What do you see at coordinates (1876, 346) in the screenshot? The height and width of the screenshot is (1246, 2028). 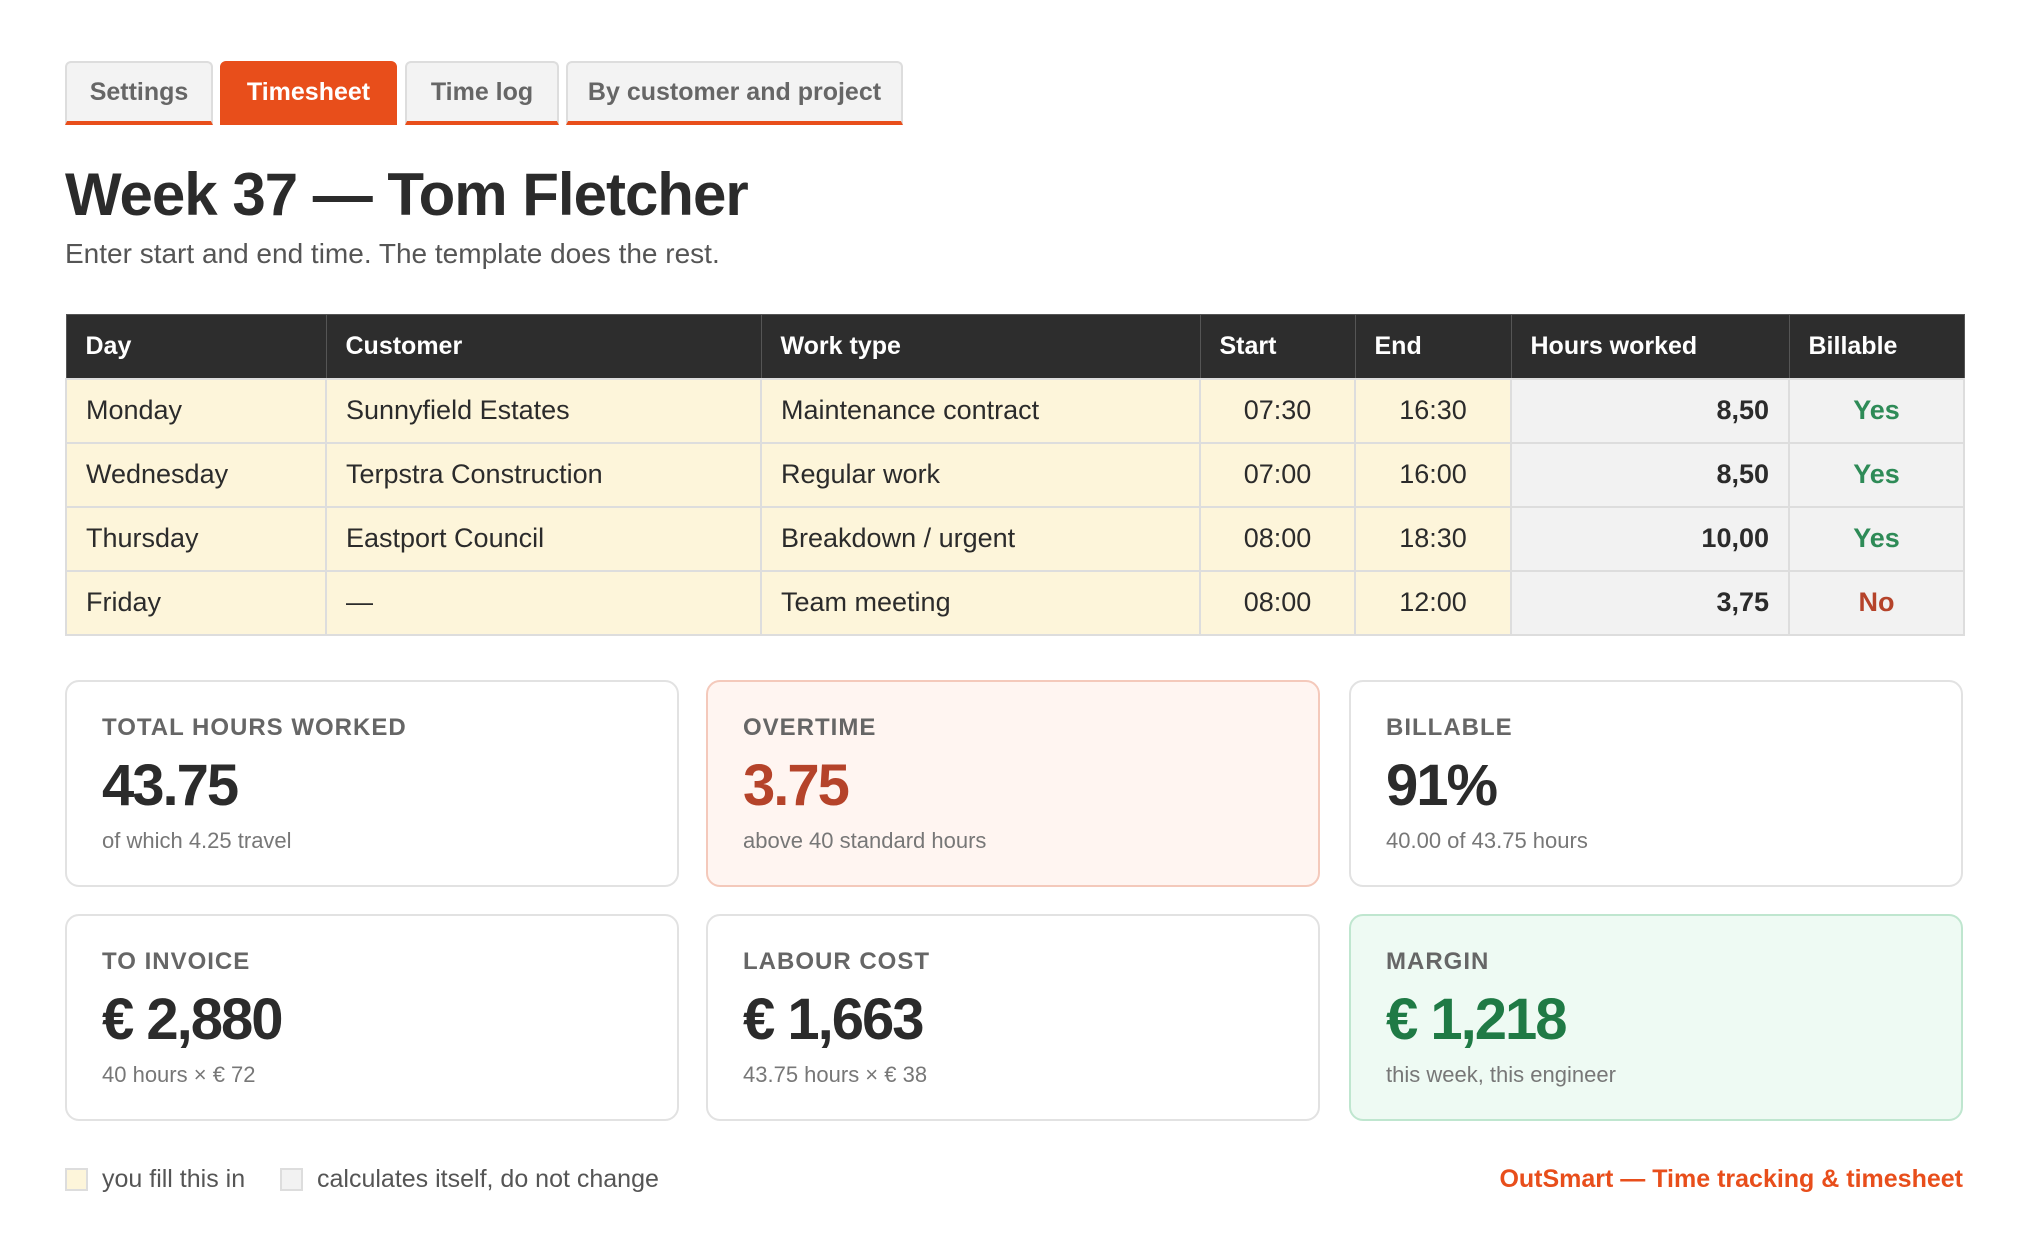 I see `column-header: Billable` at bounding box center [1876, 346].